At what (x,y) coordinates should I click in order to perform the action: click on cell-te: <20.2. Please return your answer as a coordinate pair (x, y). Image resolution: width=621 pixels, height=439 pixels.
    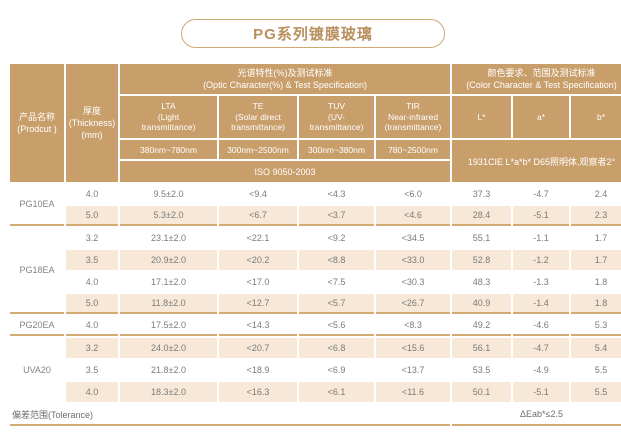
    Looking at the image, I should click on (258, 260).